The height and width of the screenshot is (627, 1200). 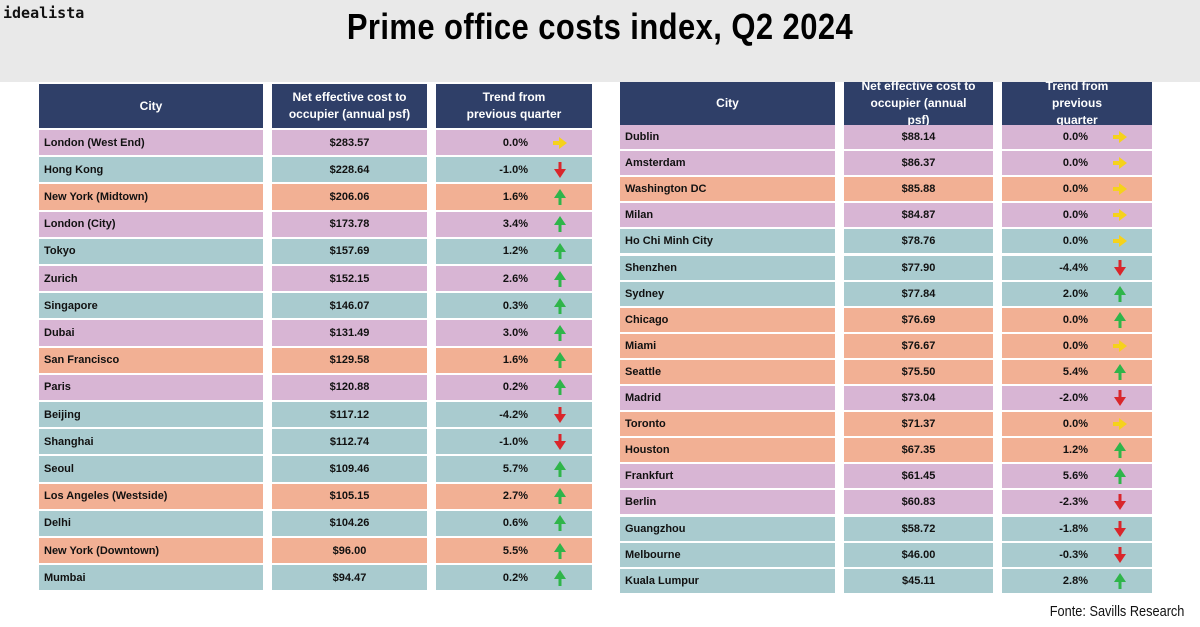 I want to click on idealista-logo: idealista, so click(x=44, y=13).